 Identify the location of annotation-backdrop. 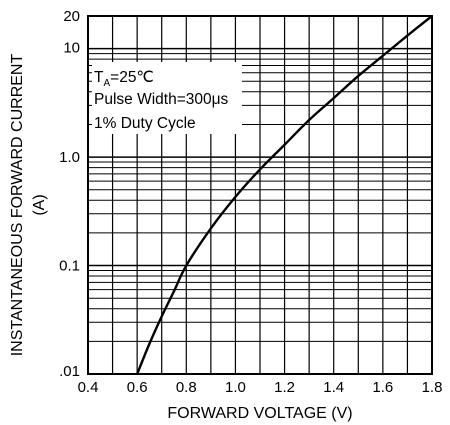
(167, 98).